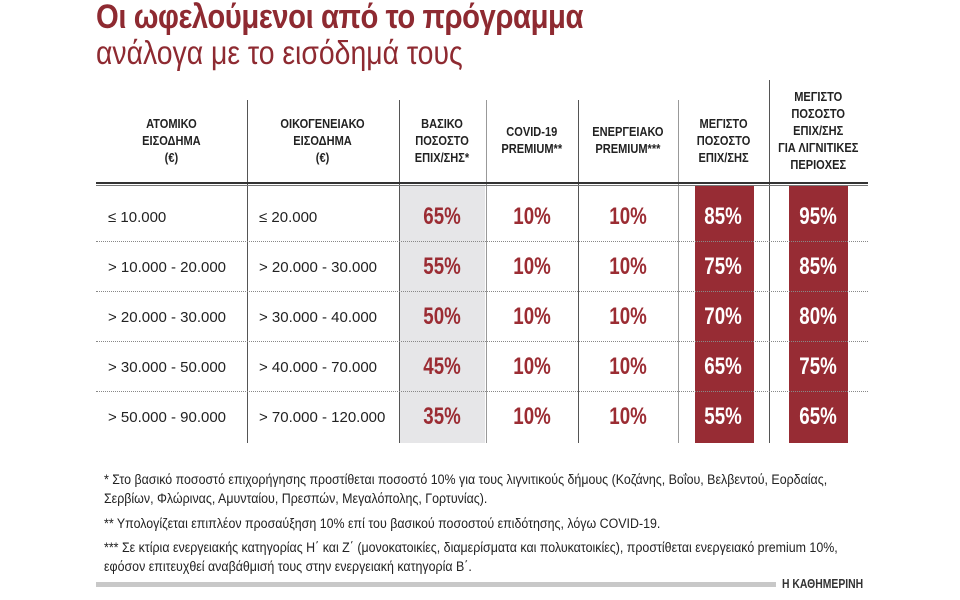 The width and height of the screenshot is (960, 600). What do you see at coordinates (288, 217) in the screenshot?
I see `income-range: ≤ 20.000` at bounding box center [288, 217].